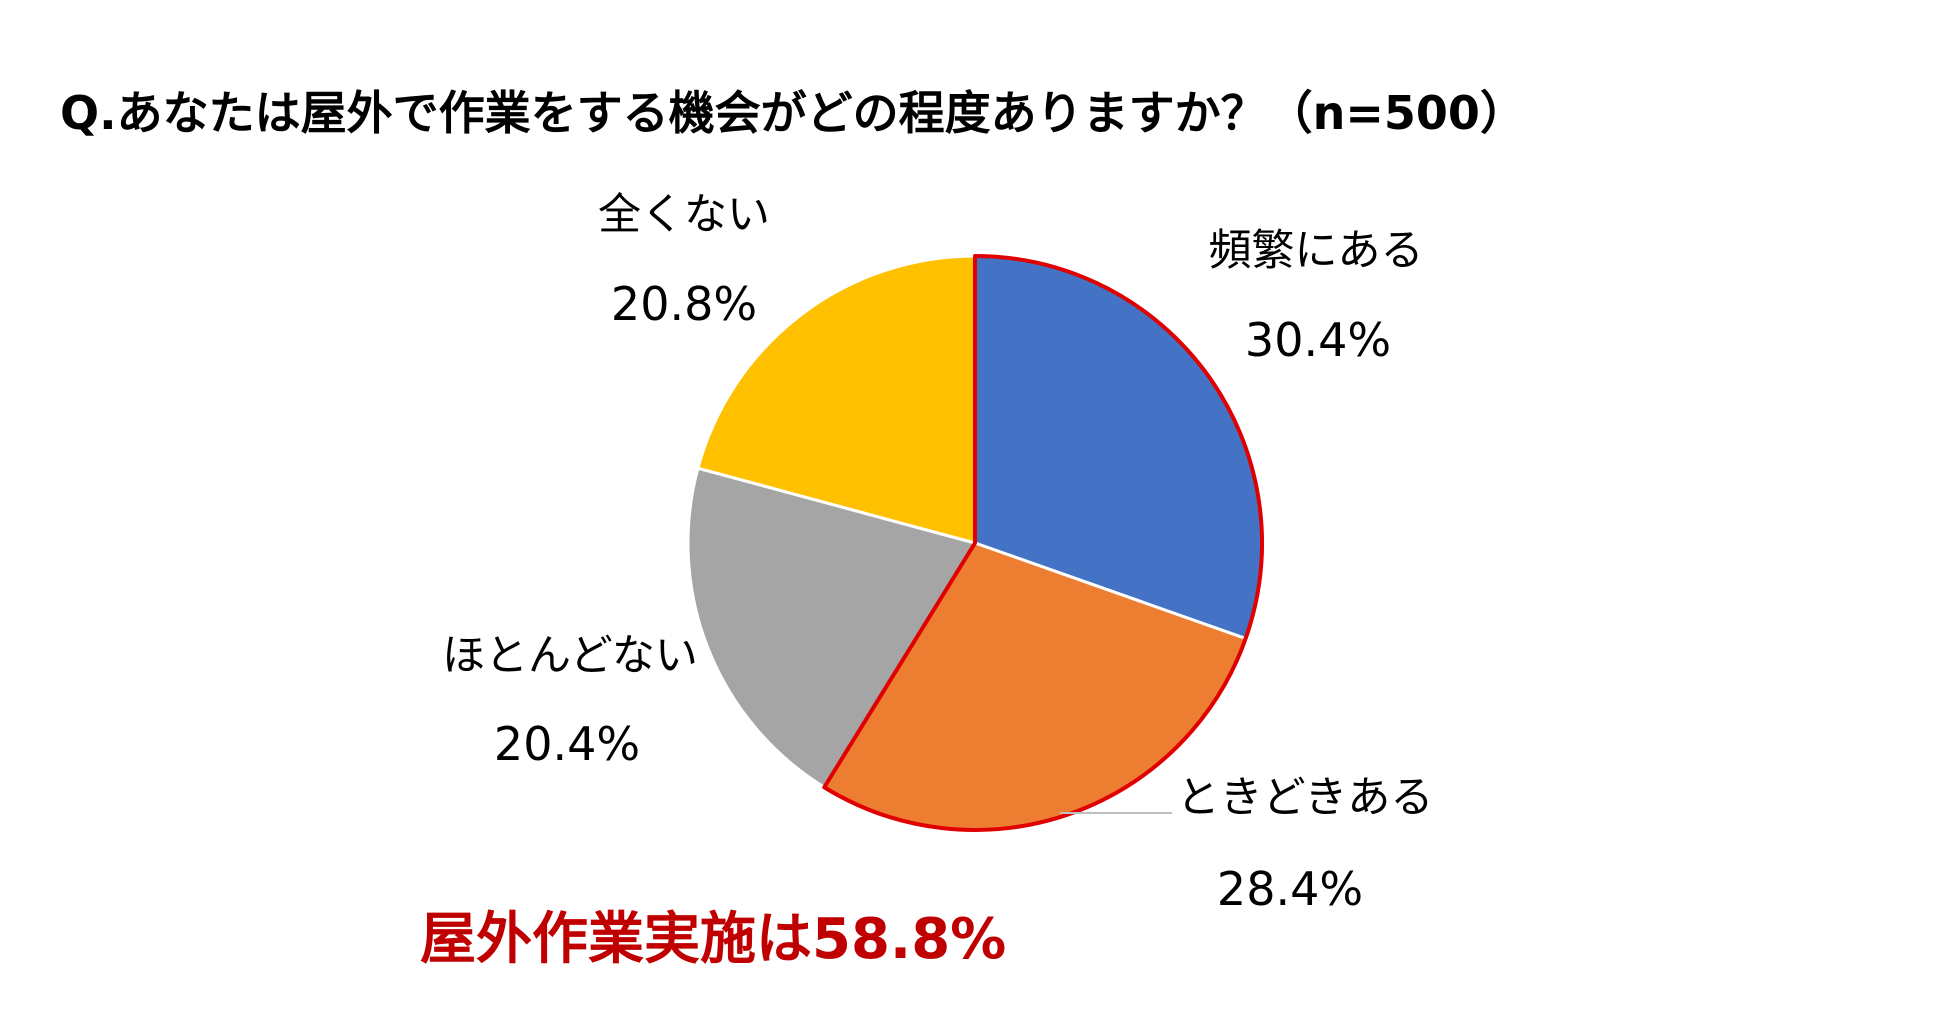 The image size is (1950, 1021). What do you see at coordinates (1305, 798) in the screenshot?
I see `slice-label-sometimes: ときどきある` at bounding box center [1305, 798].